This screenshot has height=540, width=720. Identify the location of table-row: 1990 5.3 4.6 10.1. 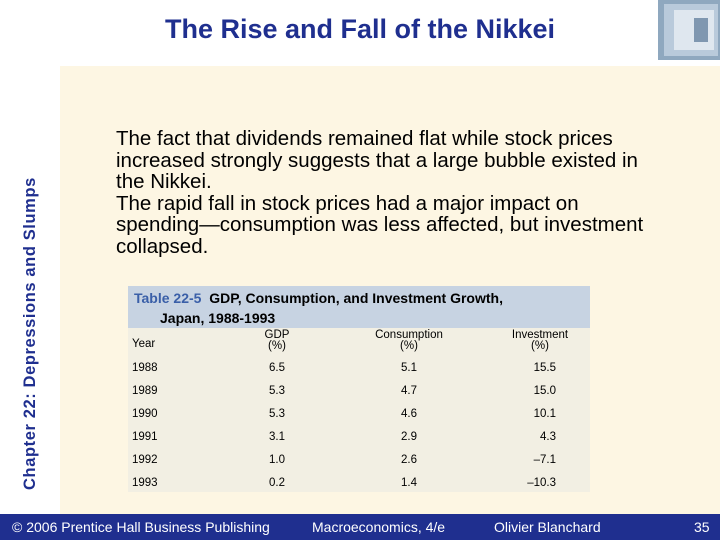
(359, 415).